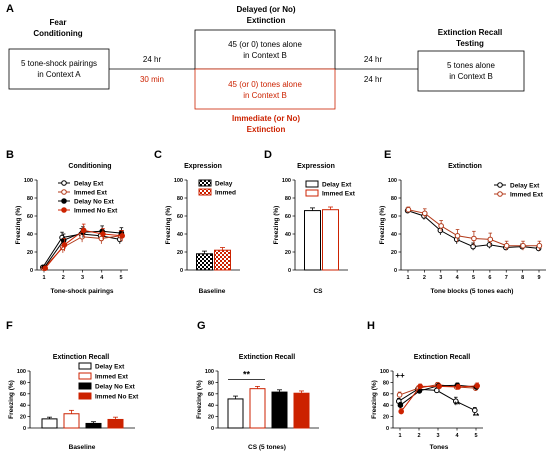  I want to click on annotation-h: **, so click(457, 404).